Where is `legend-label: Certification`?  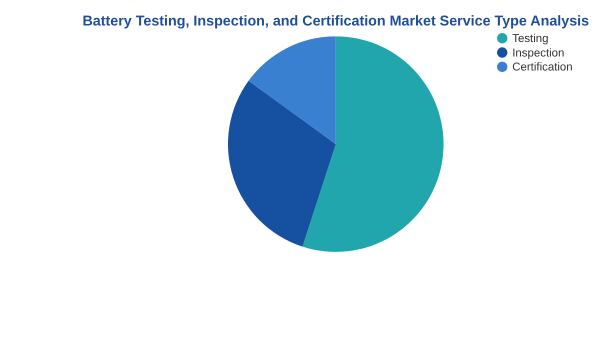 legend-label: Certification is located at coordinates (542, 68).